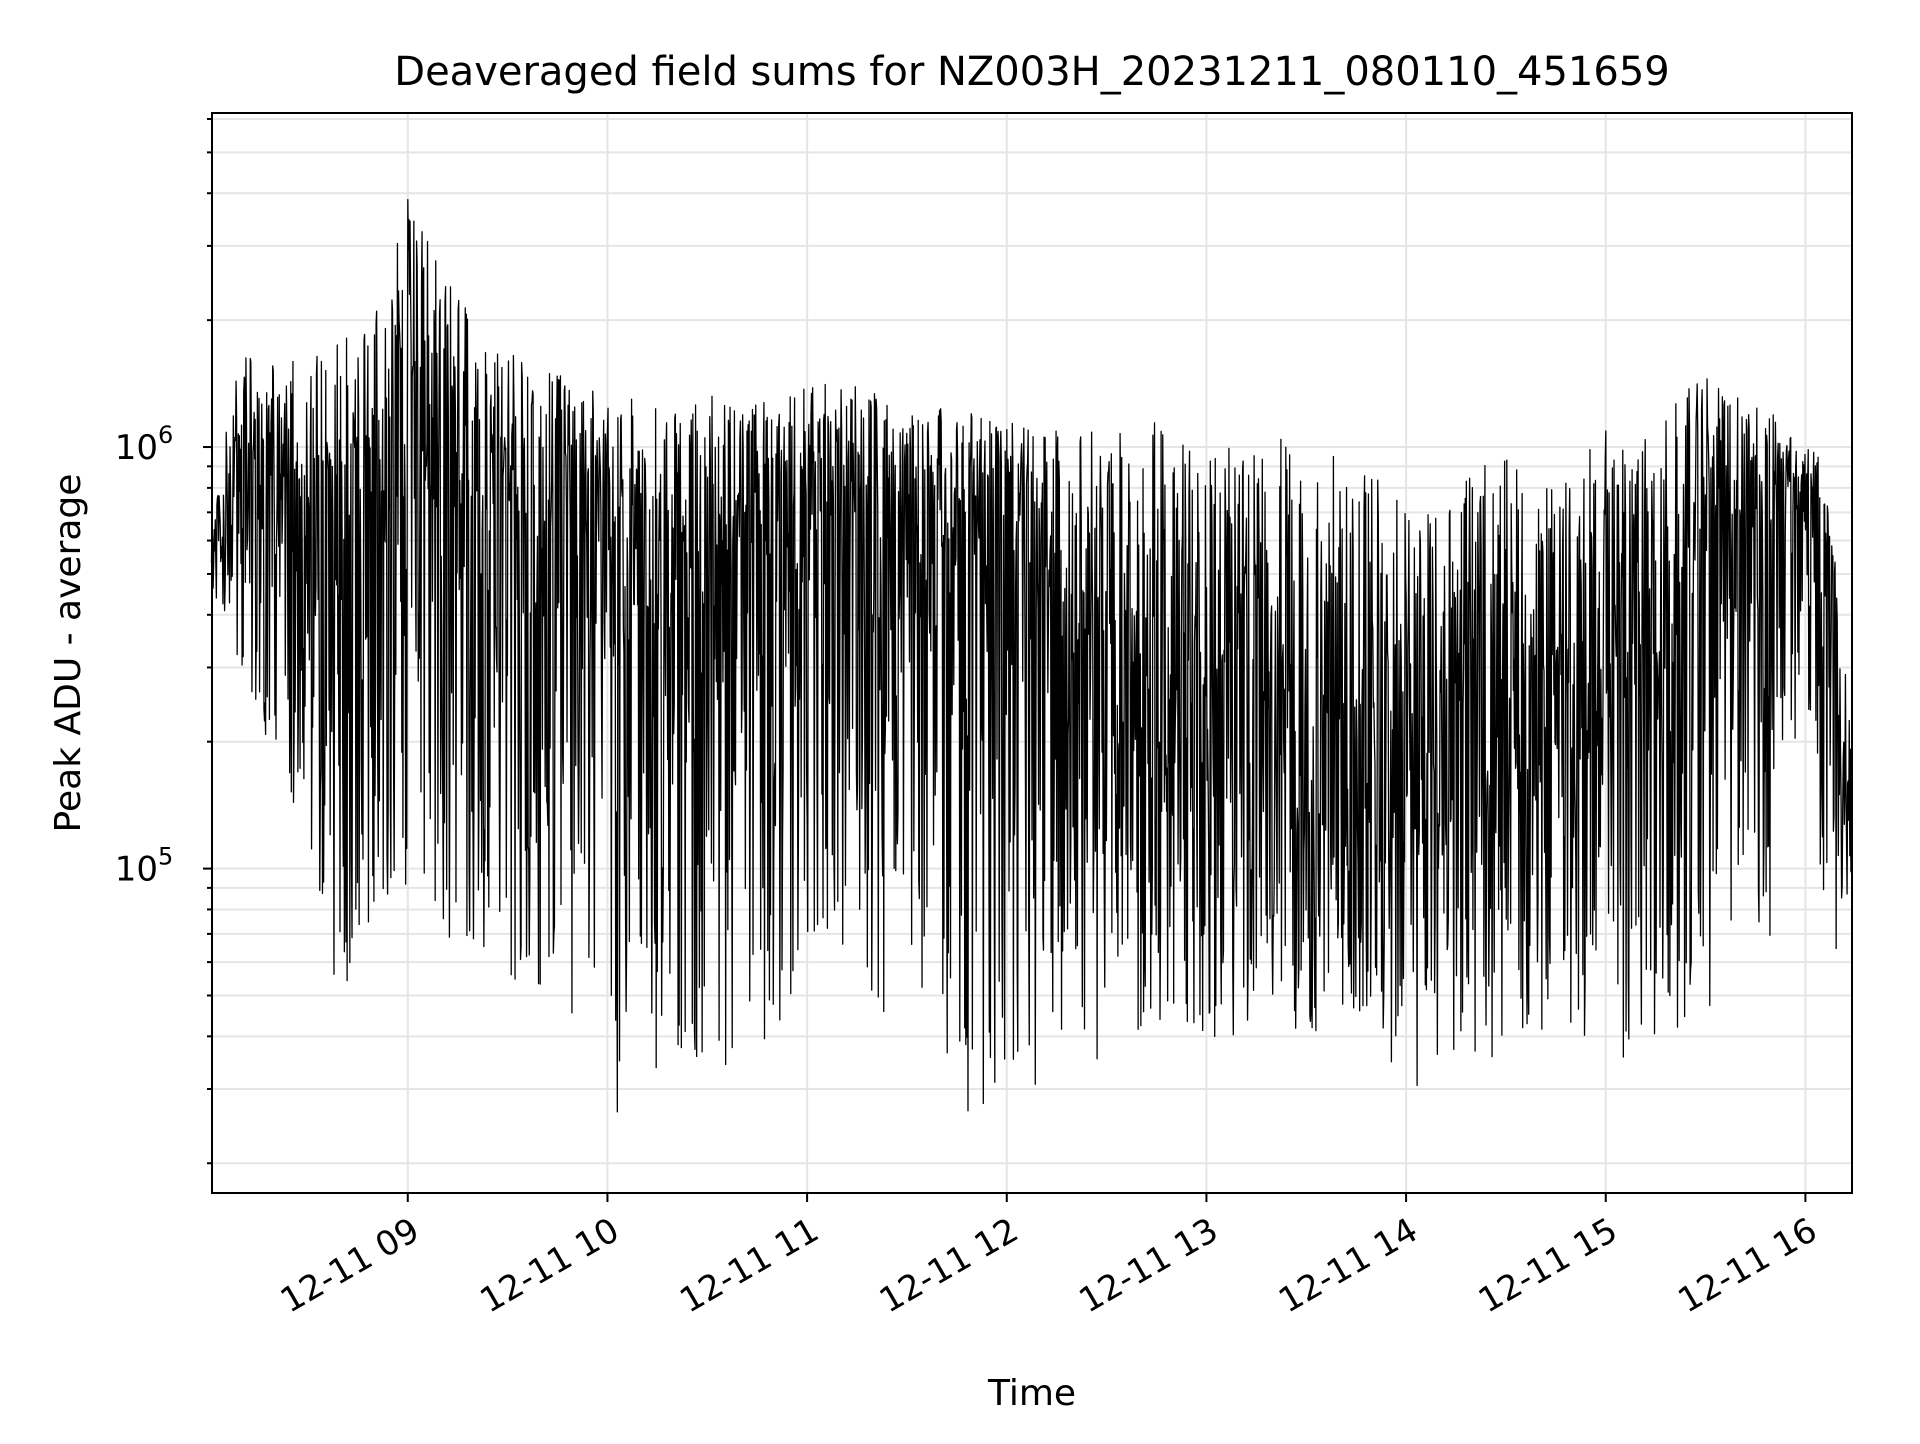 Image resolution: width=1920 pixels, height=1444 pixels. I want to click on x-tick-label: 12-11 13, so click(1149, 1265).